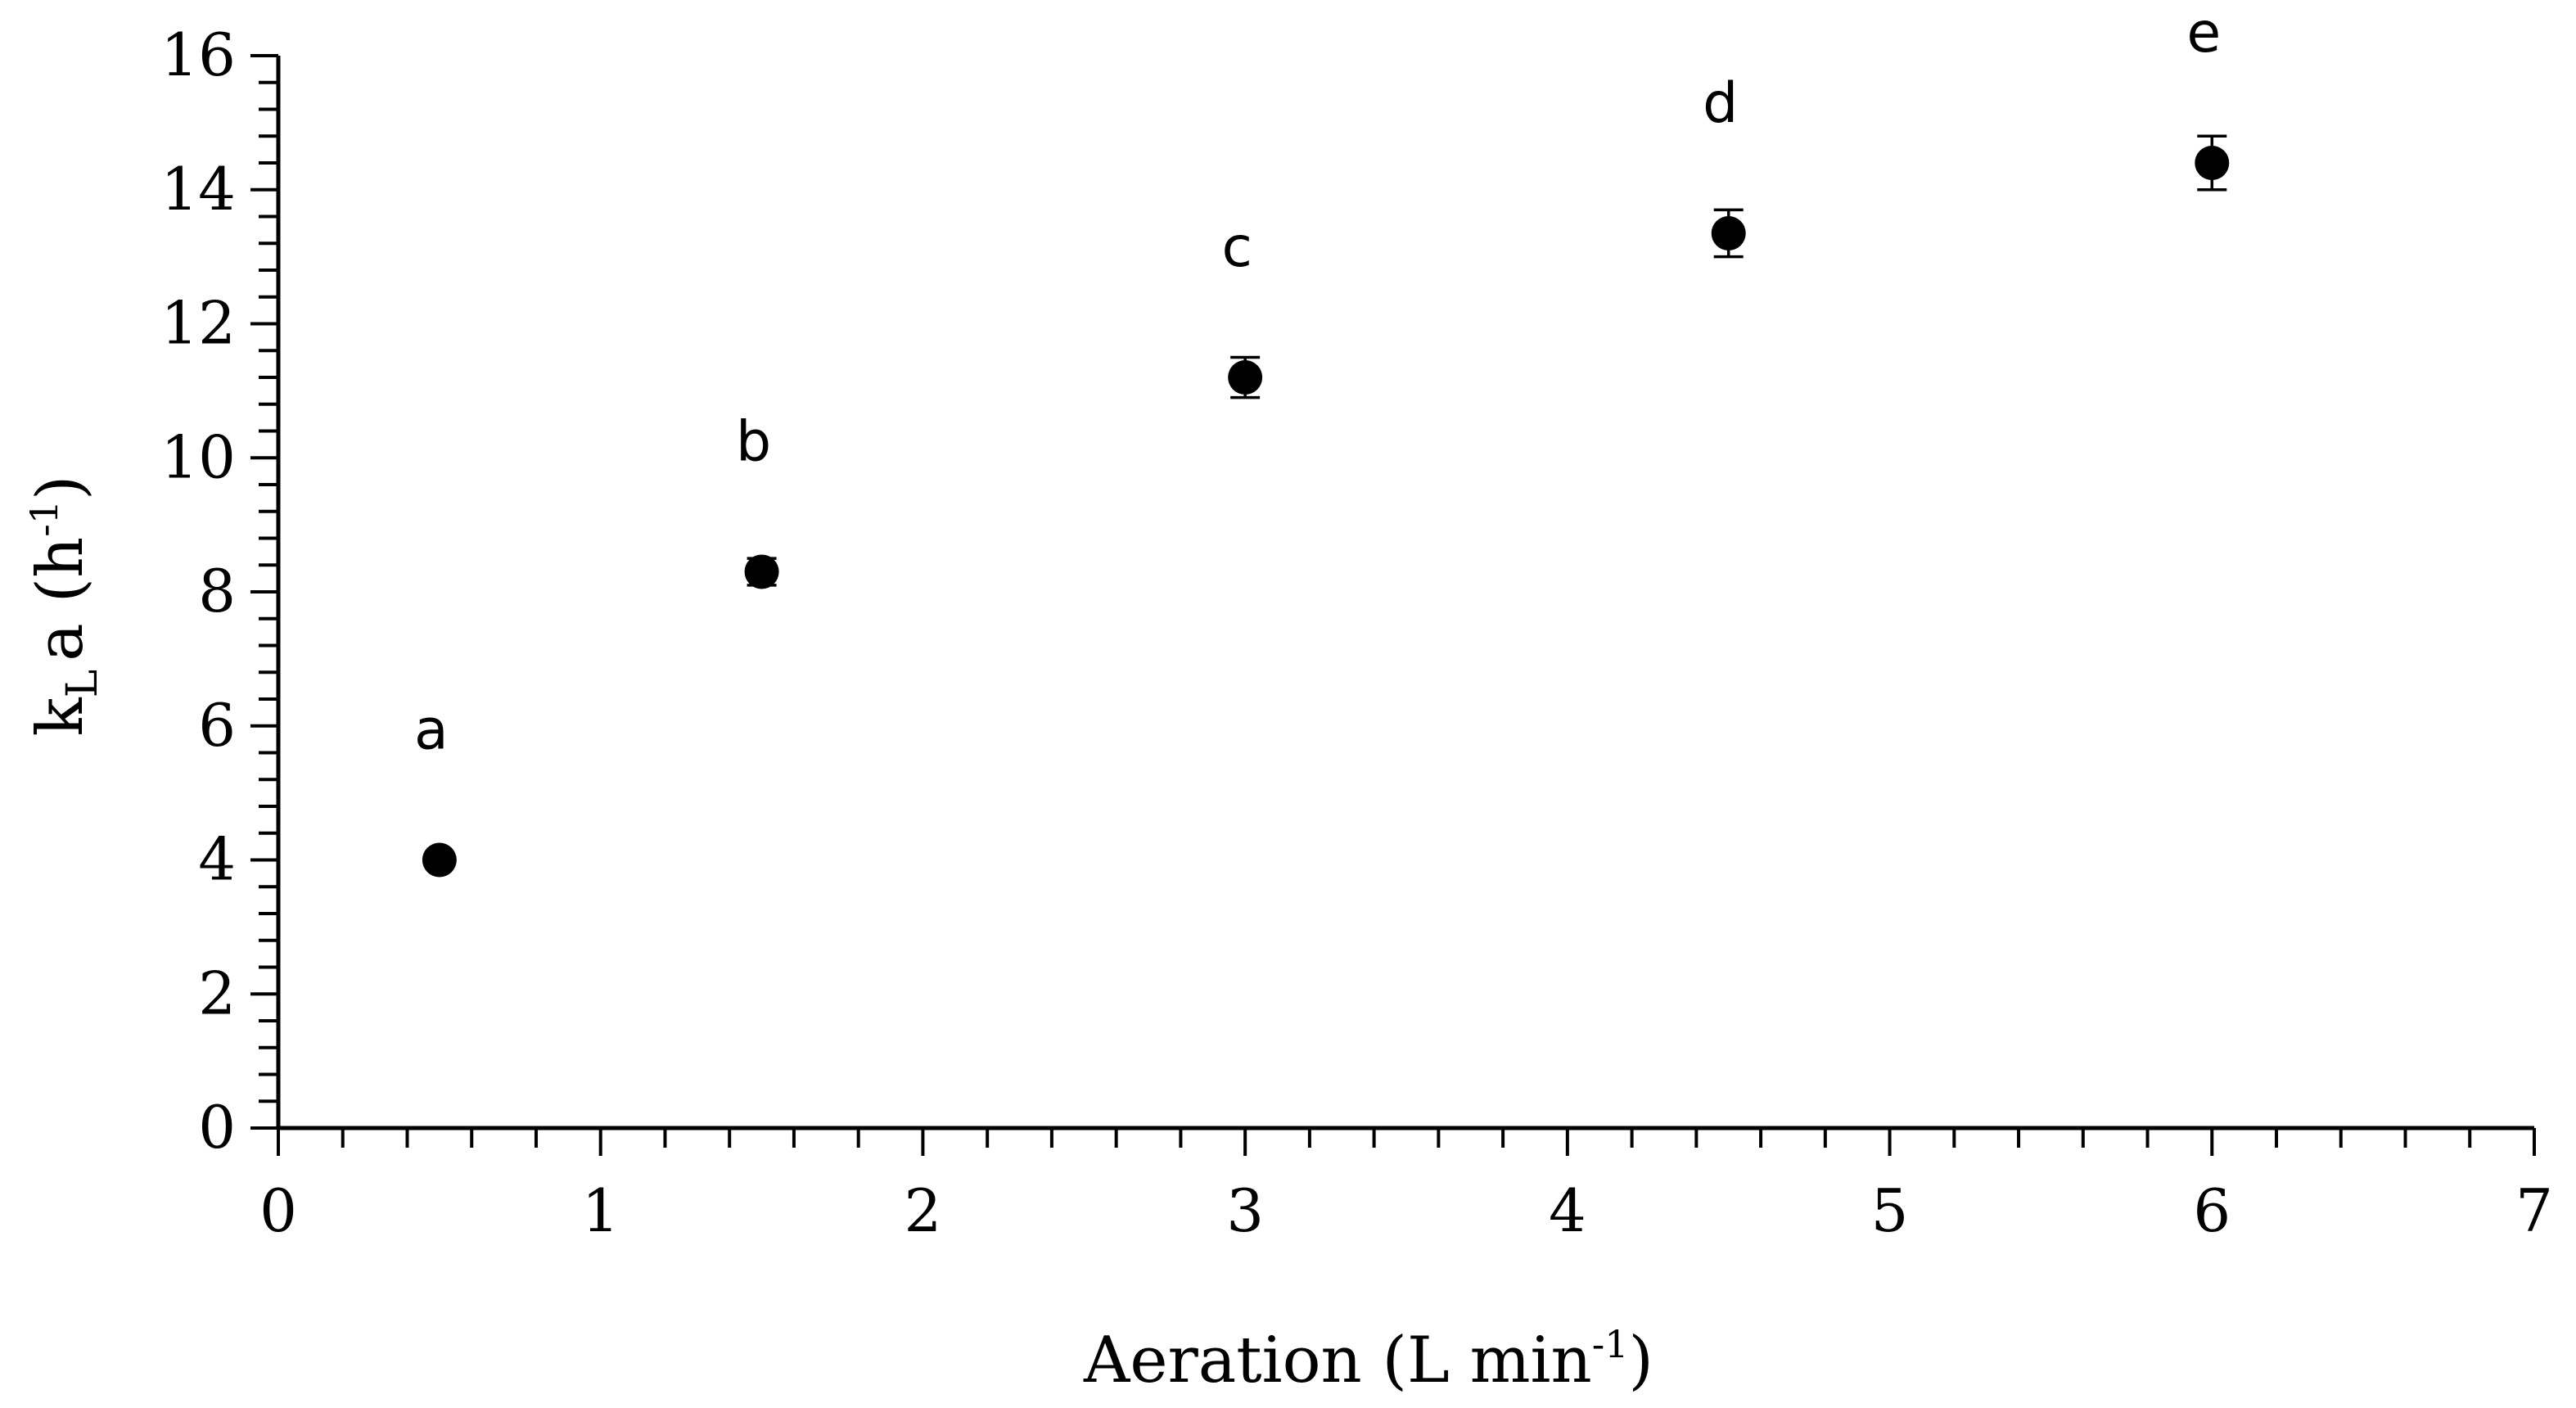 The width and height of the screenshot is (2576, 1408). I want to click on x-tick-label: 7, so click(2534, 1210).